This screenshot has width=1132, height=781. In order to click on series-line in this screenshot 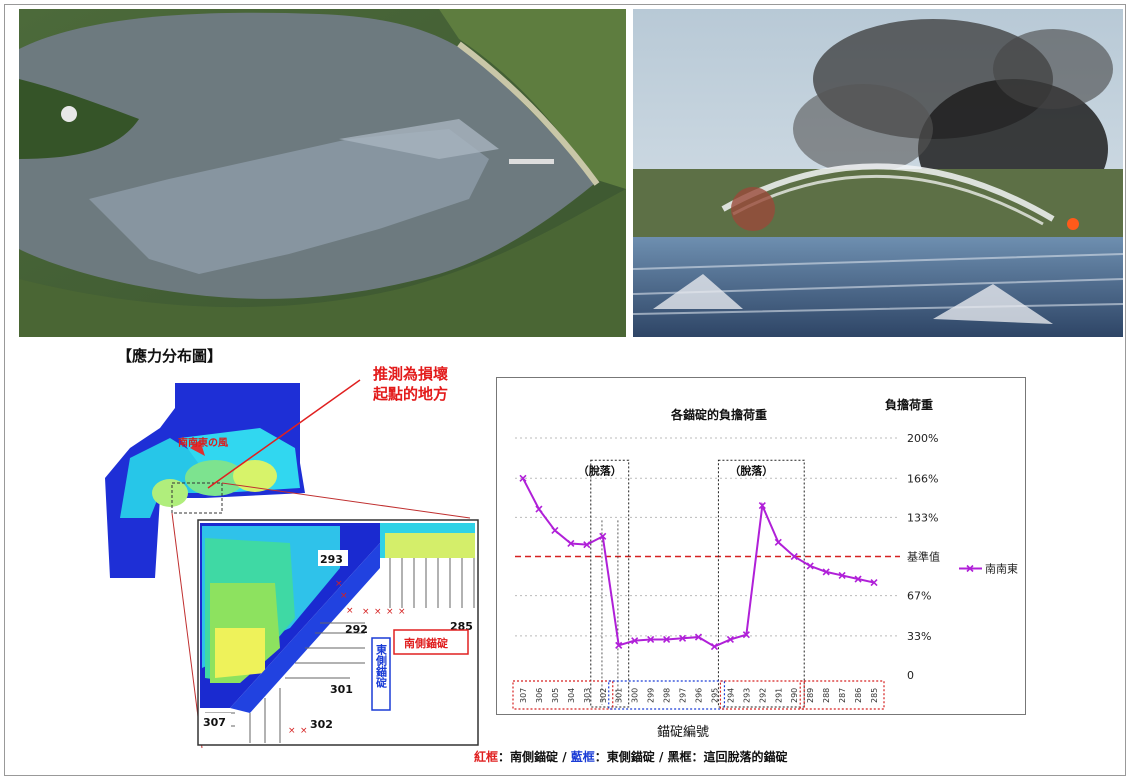, I will do `click(698, 562)`.